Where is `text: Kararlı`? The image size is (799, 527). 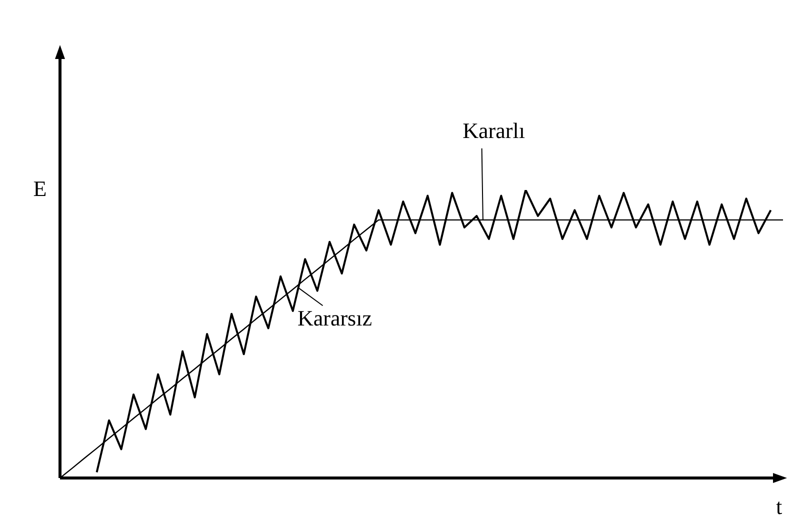 text: Kararlı is located at coordinates (493, 131).